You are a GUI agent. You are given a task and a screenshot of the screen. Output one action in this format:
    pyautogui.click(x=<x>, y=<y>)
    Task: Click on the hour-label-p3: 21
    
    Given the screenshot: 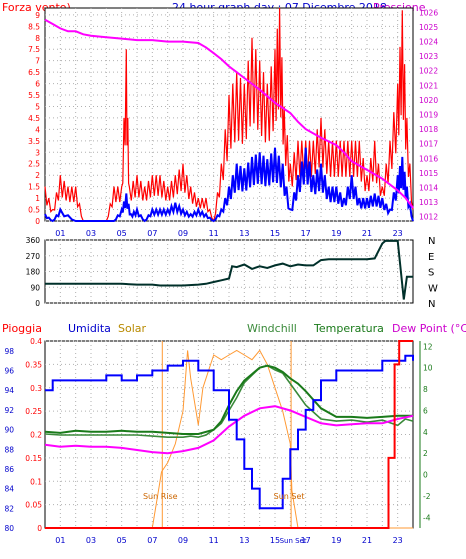 What is the action you would take?
    pyautogui.click(x=367, y=540)
    